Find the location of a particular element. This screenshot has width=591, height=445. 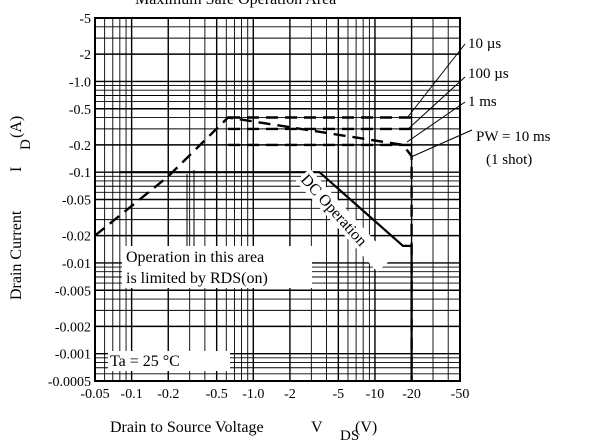

arrow-10ms is located at coordinates (441, 143).